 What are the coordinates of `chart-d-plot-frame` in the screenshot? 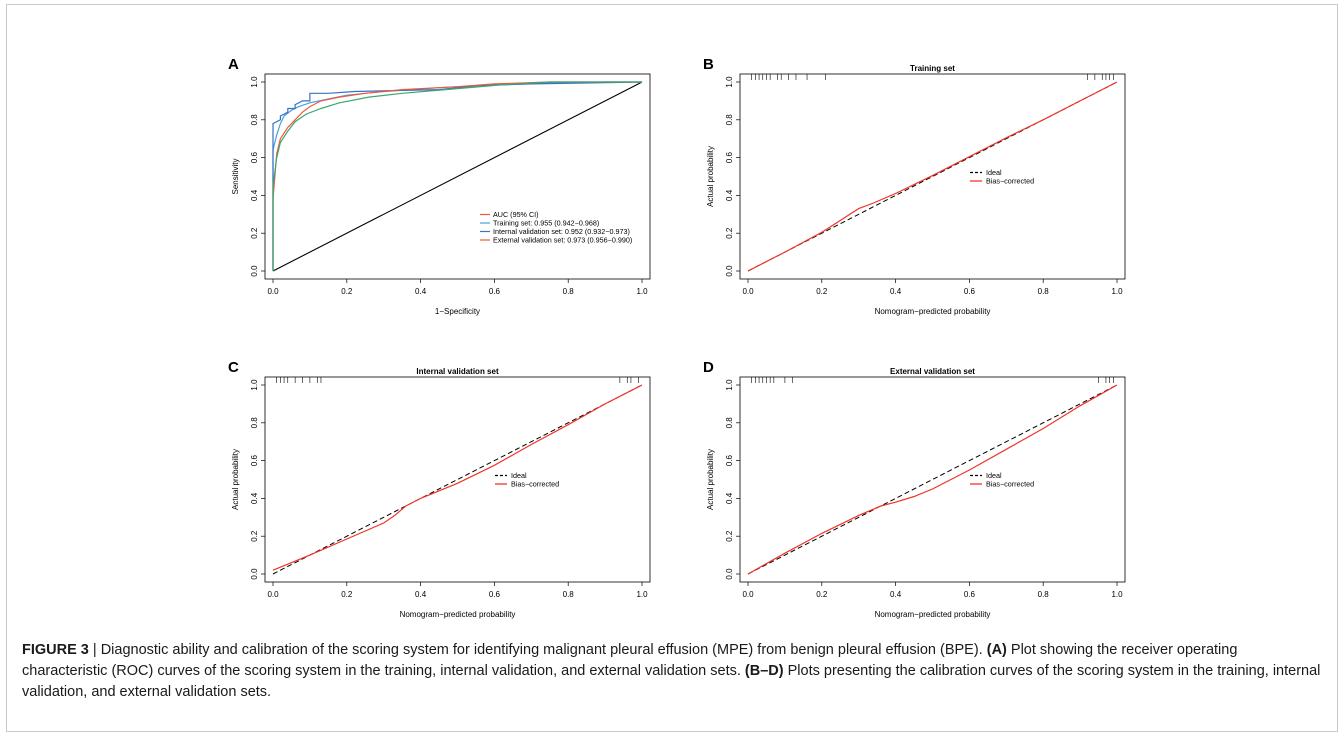 It's located at (932, 479).